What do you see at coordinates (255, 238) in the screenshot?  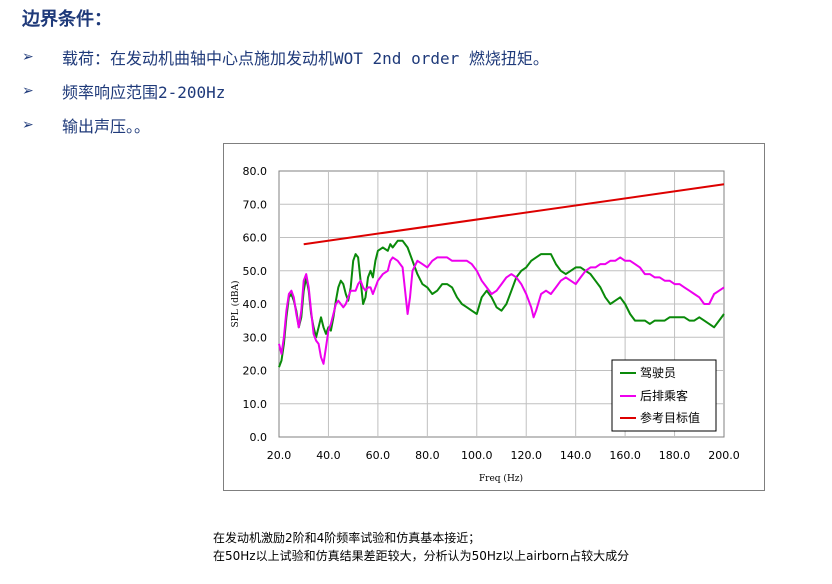 I see `y-tick-label: 60.0` at bounding box center [255, 238].